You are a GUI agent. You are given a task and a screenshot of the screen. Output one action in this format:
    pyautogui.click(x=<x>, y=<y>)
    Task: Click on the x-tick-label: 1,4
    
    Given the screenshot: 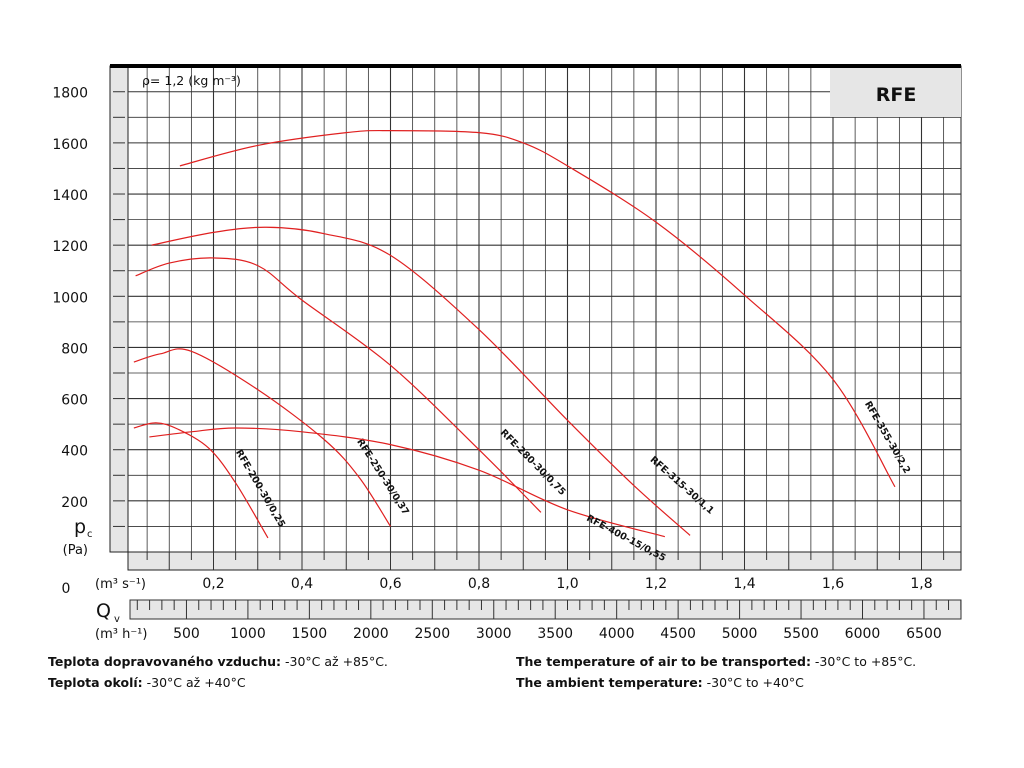 What is the action you would take?
    pyautogui.click(x=744, y=584)
    